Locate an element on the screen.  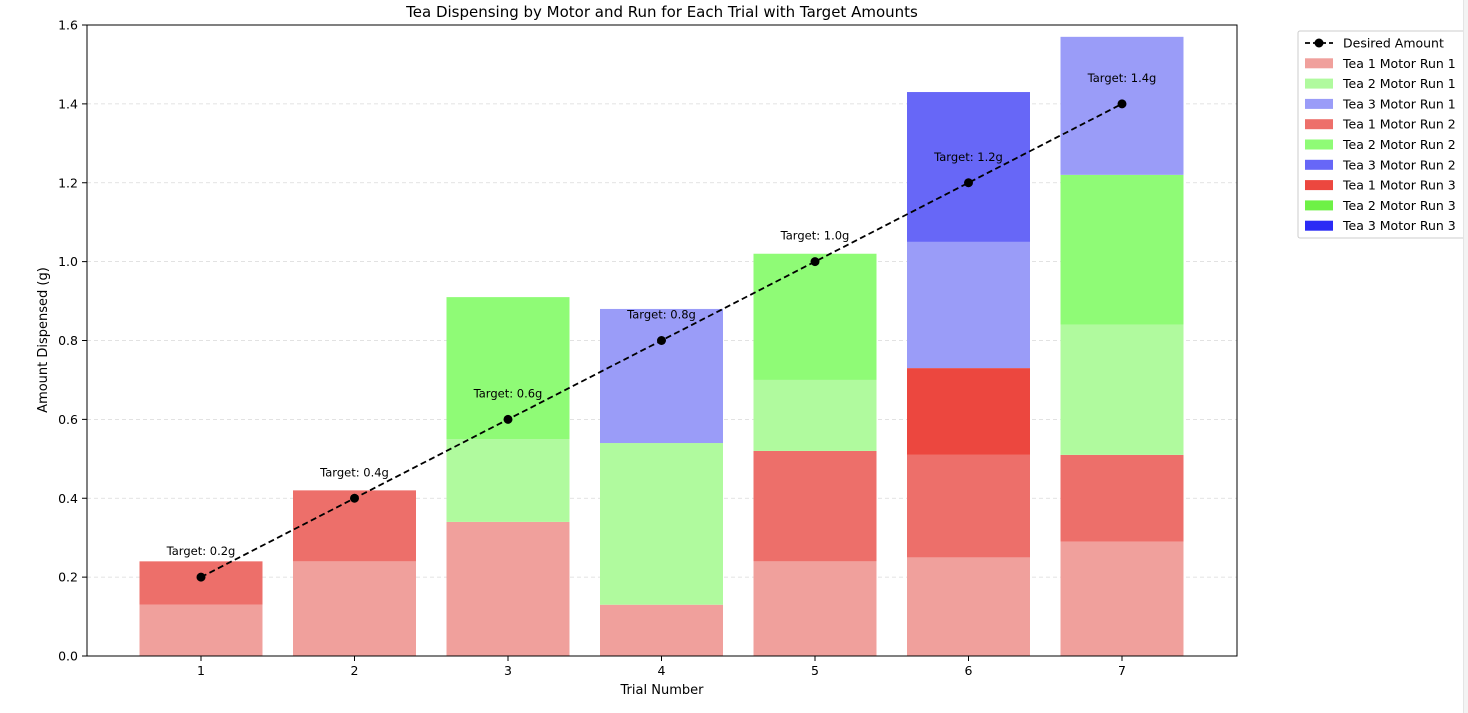
legend-label: Tea 2 Motor Run 3 is located at coordinates (1399, 205).